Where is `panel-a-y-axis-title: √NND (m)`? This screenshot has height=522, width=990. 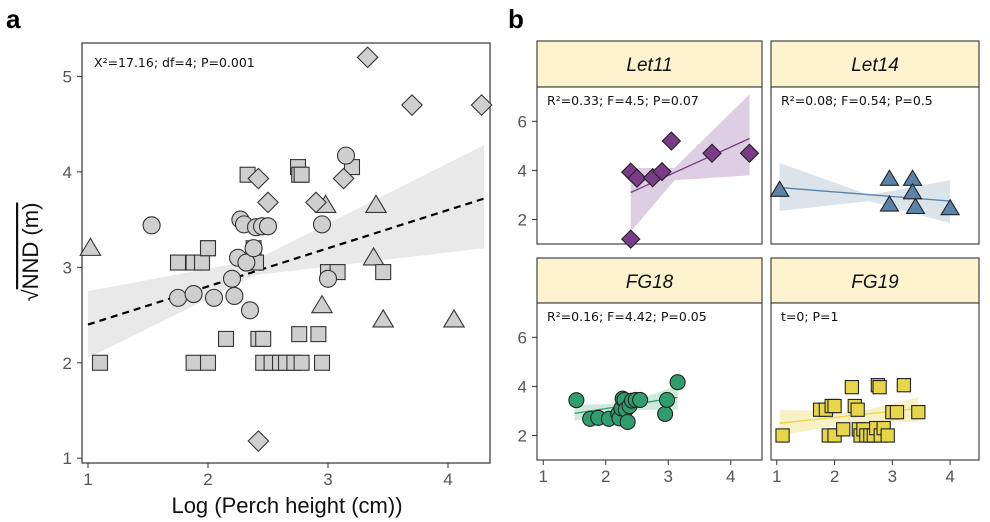 panel-a-y-axis-title: √NND (m) is located at coordinates (30, 252).